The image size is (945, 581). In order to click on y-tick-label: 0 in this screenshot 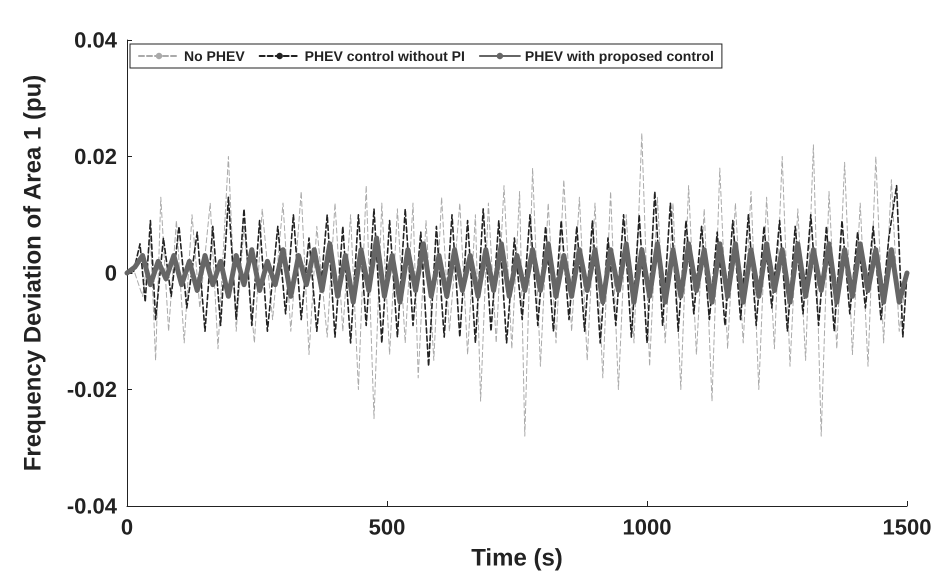, I will do `click(110, 273)`.